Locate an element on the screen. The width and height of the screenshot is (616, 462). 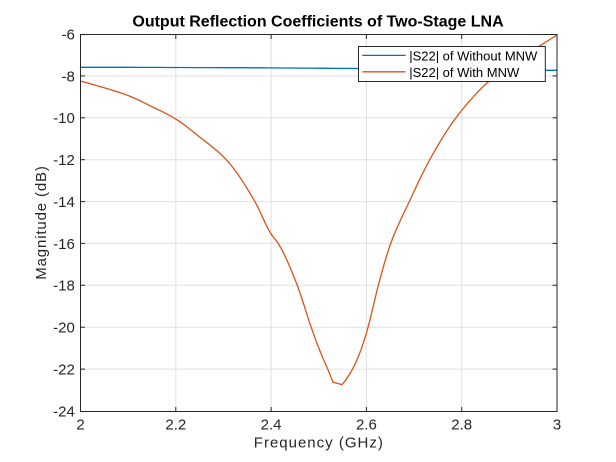
svg-text: -8 is located at coordinates (67, 76).